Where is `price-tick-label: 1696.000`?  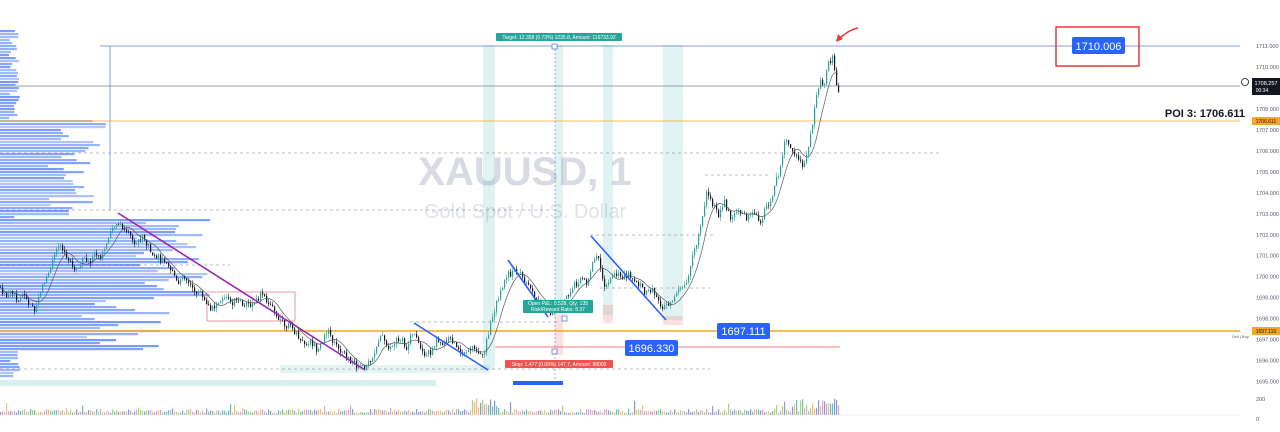
price-tick-label: 1696.000 is located at coordinates (1267, 362).